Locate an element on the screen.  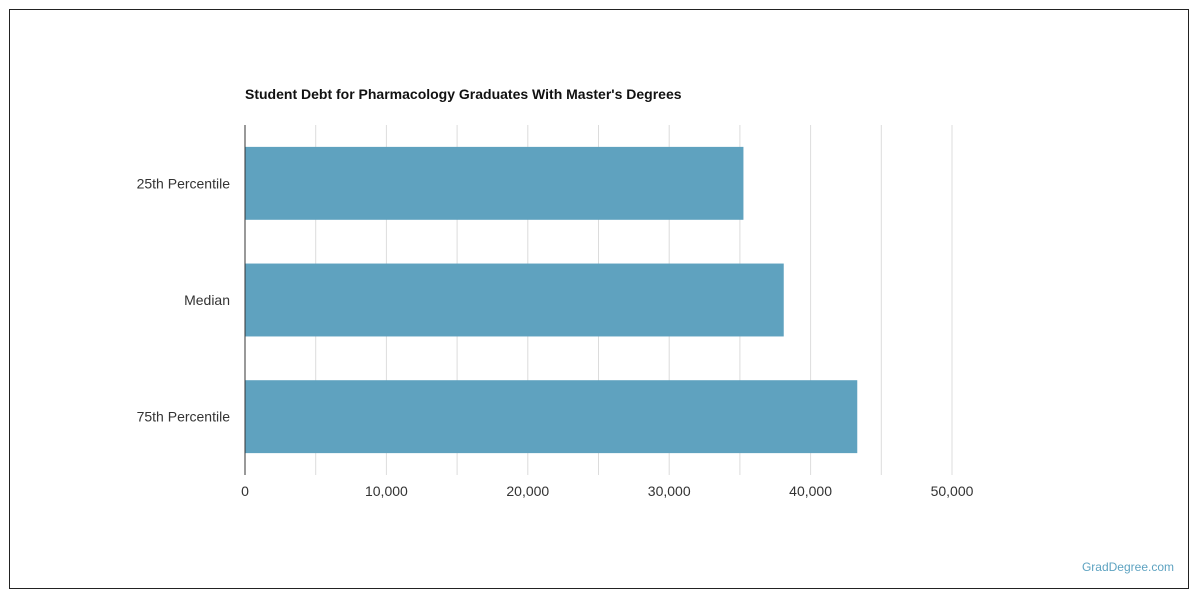
x-tick-label: 10,000 is located at coordinates (386, 491).